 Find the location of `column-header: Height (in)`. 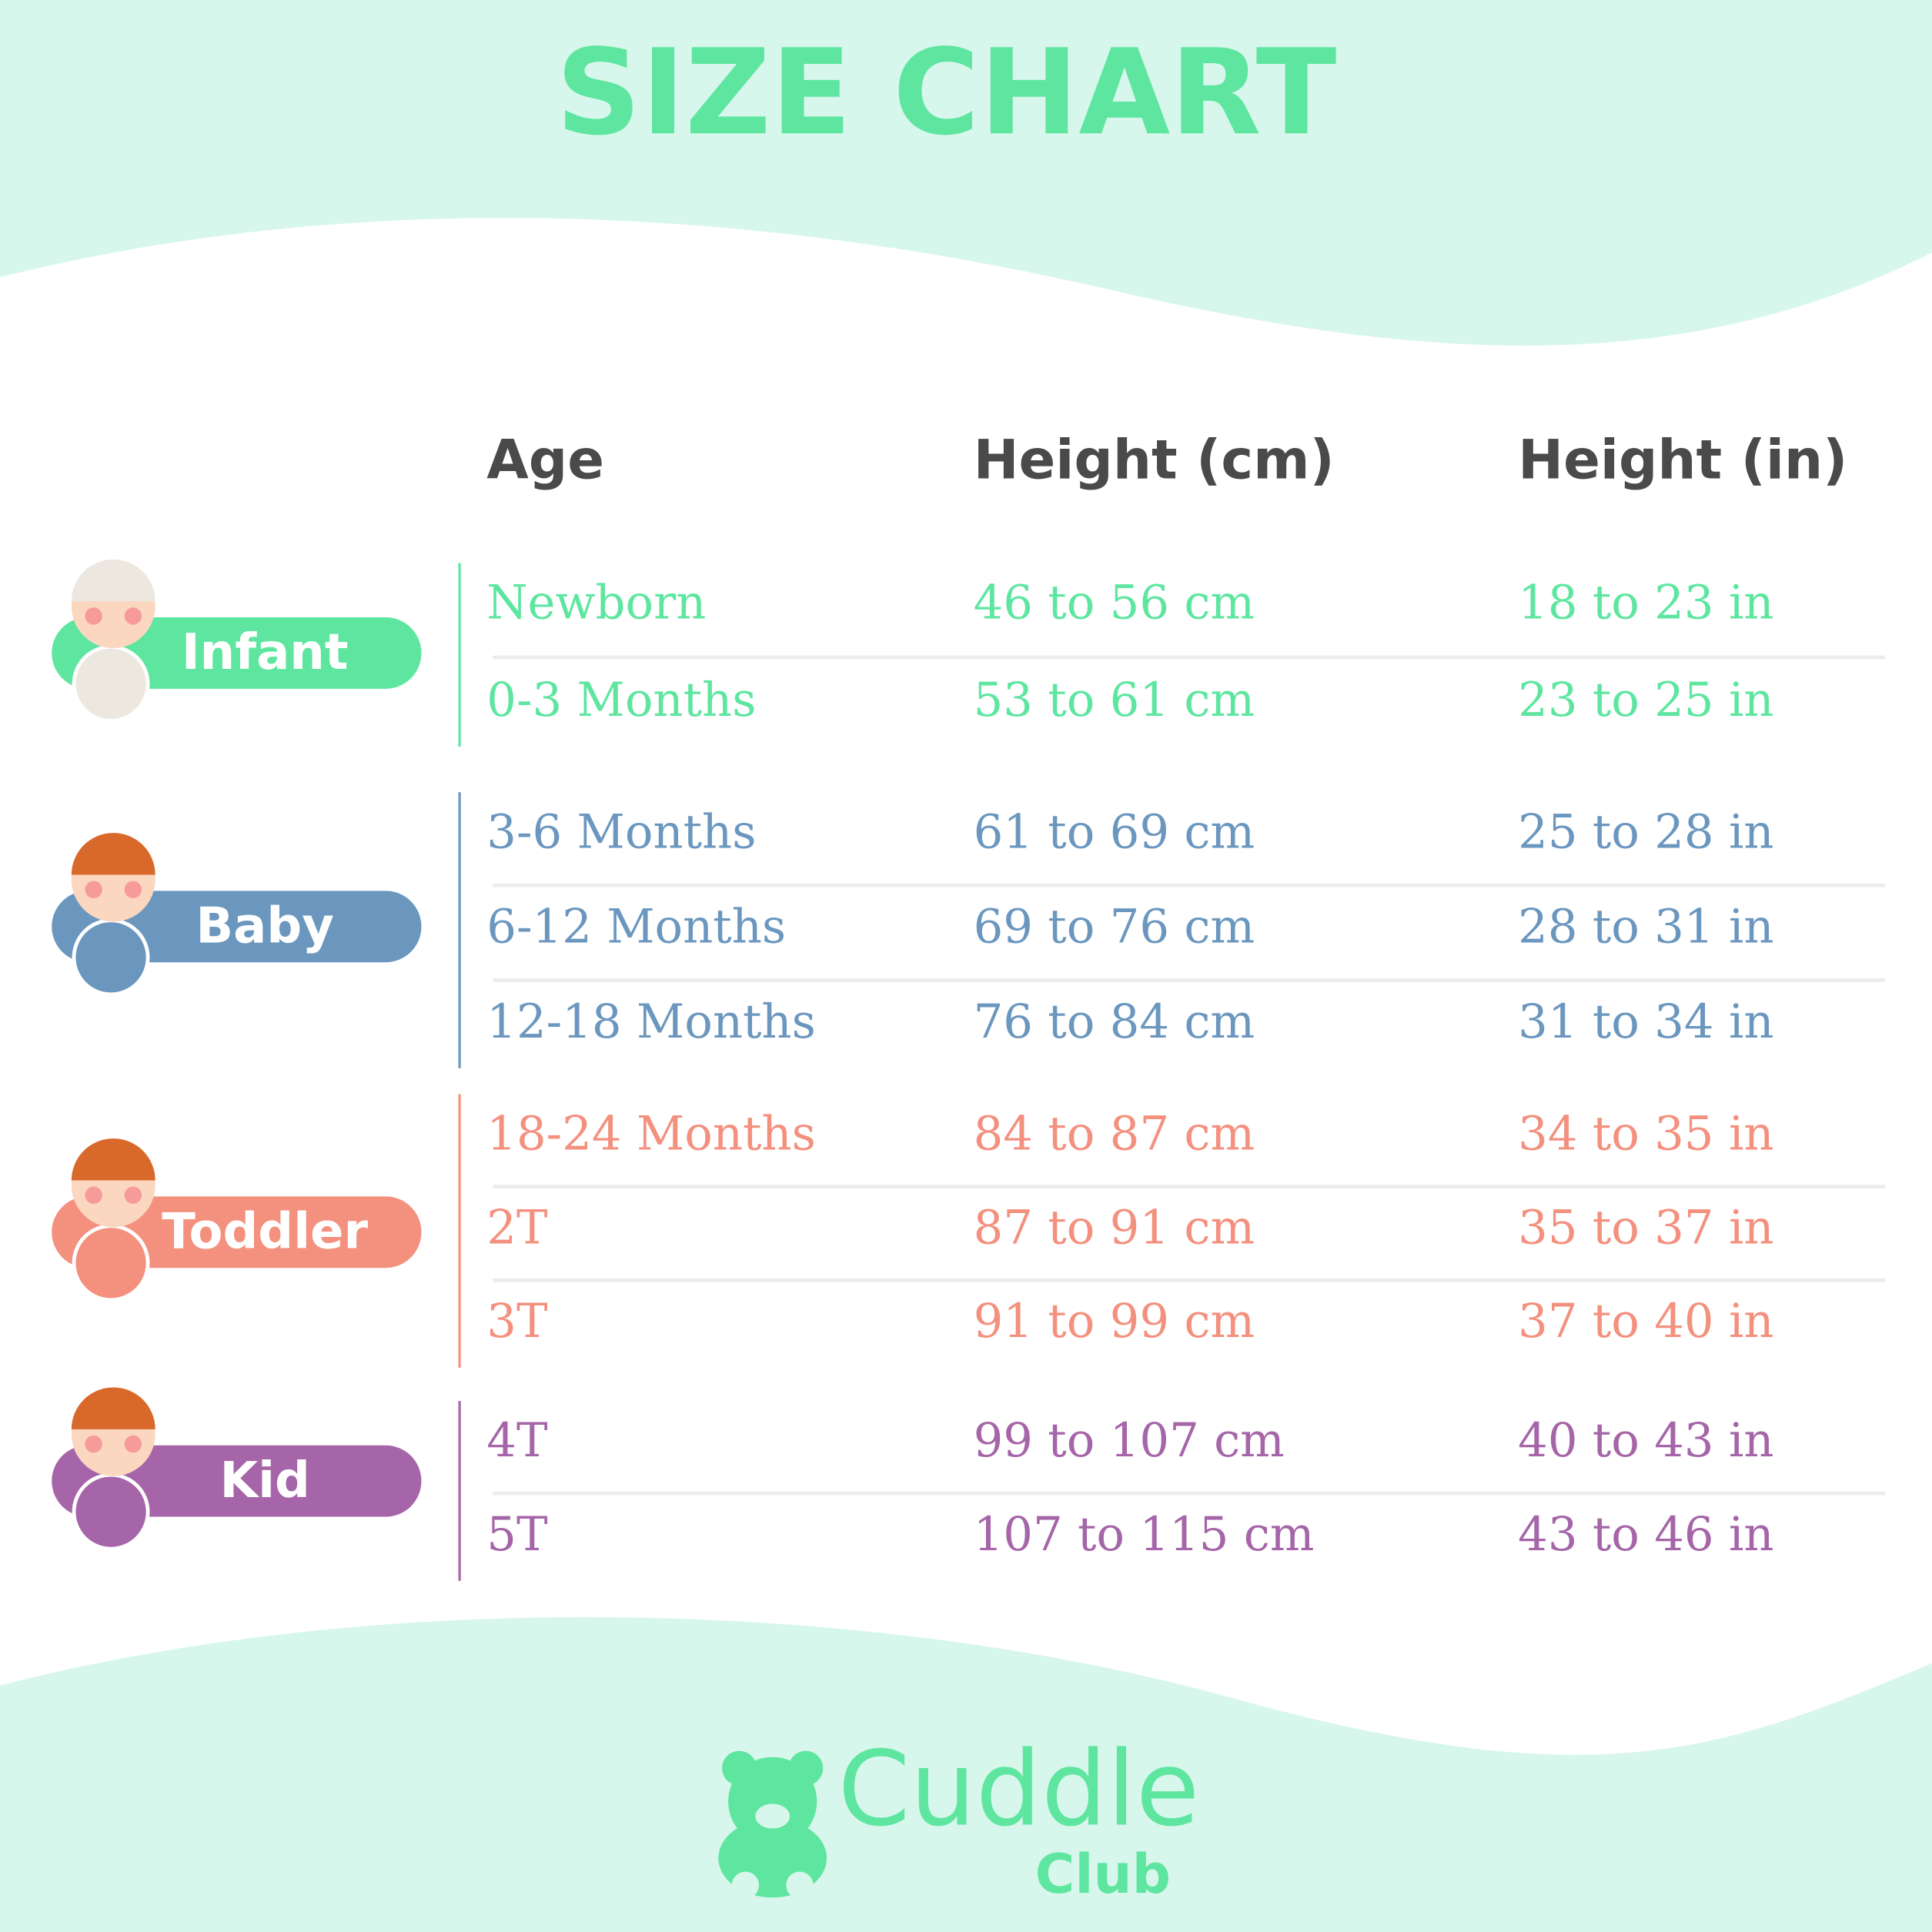

column-header: Height (in) is located at coordinates (1683, 460).